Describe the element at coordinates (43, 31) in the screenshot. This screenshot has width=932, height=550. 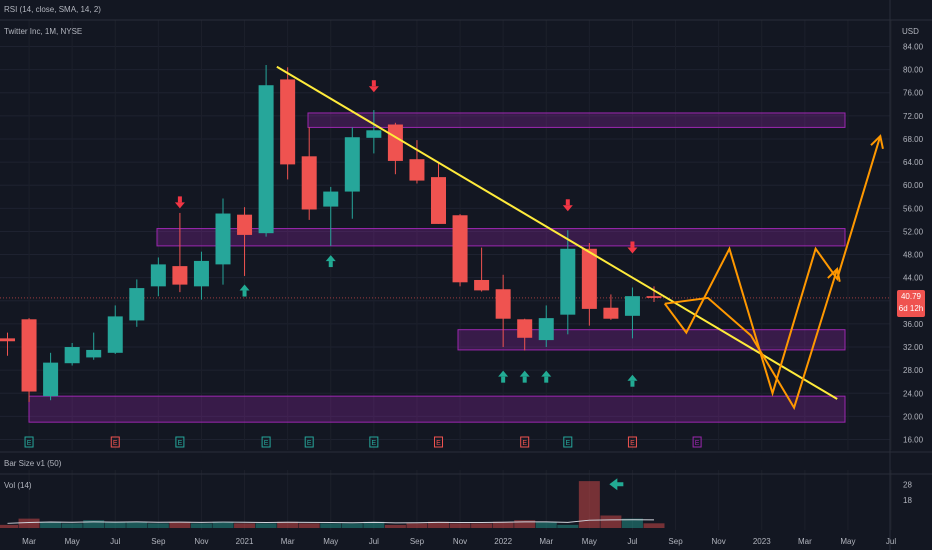
I see `symbol-title: Twitter Inc, 1M, NYSE` at that location.